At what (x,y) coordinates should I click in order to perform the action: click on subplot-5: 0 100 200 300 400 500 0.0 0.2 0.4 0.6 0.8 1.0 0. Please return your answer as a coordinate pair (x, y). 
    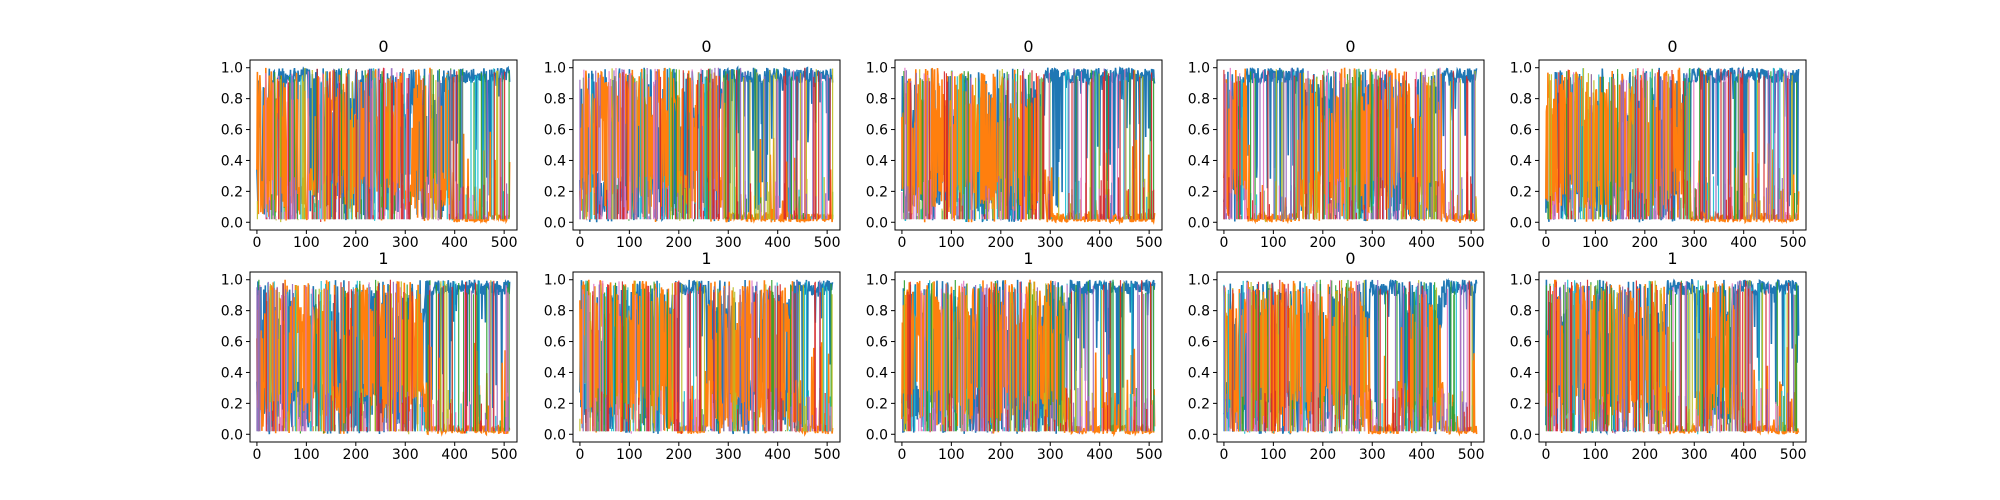
    Looking at the image, I should click on (1658, 144).